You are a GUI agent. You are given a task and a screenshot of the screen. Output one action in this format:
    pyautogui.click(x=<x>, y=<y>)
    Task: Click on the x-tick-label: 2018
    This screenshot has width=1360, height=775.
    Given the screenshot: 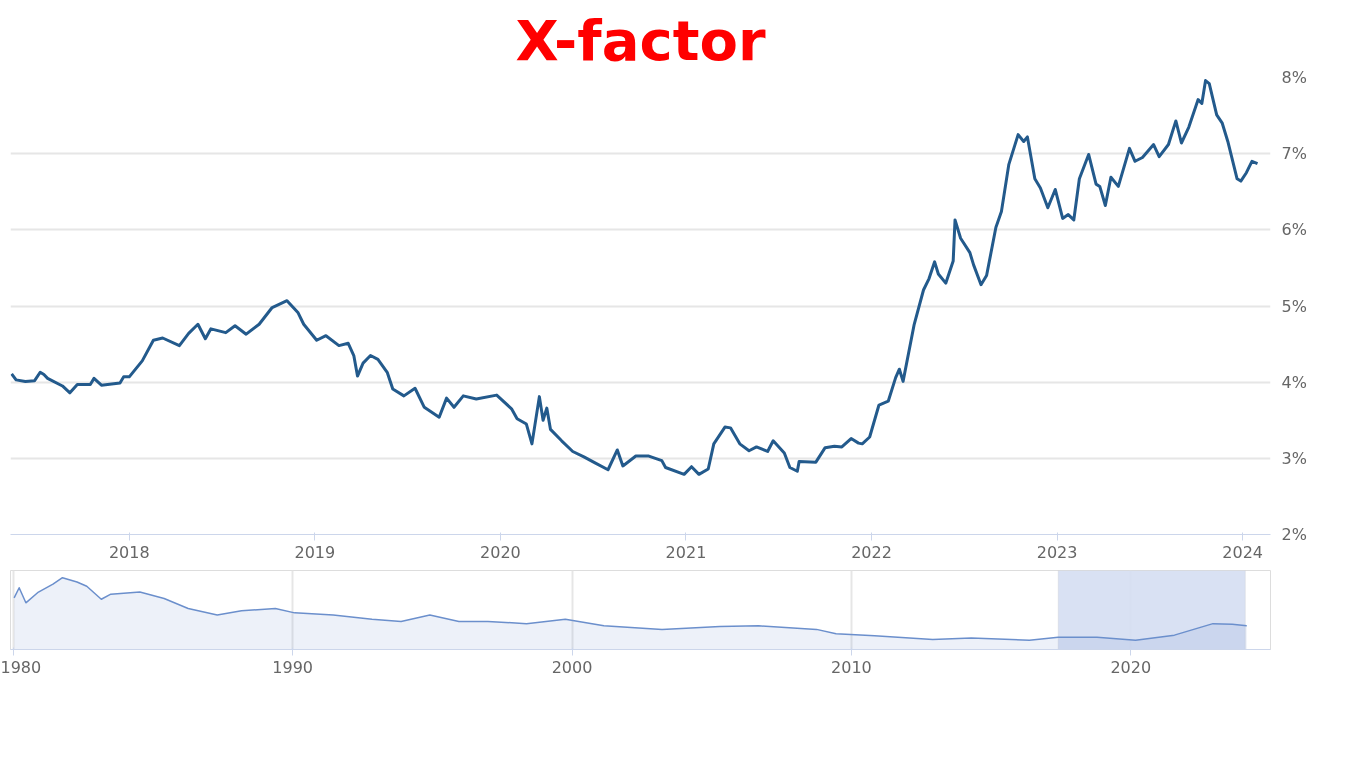 What is the action you would take?
    pyautogui.click(x=129, y=552)
    